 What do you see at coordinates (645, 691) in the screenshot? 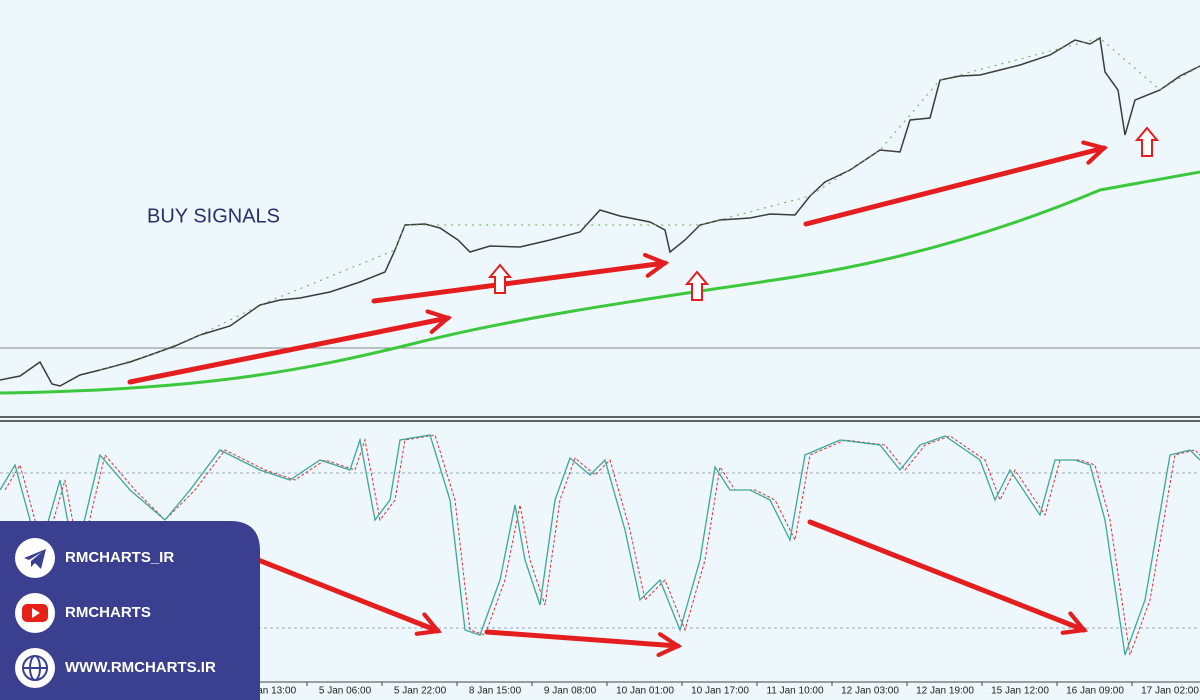
I see `time-label: 10 Jan 01:00` at bounding box center [645, 691].